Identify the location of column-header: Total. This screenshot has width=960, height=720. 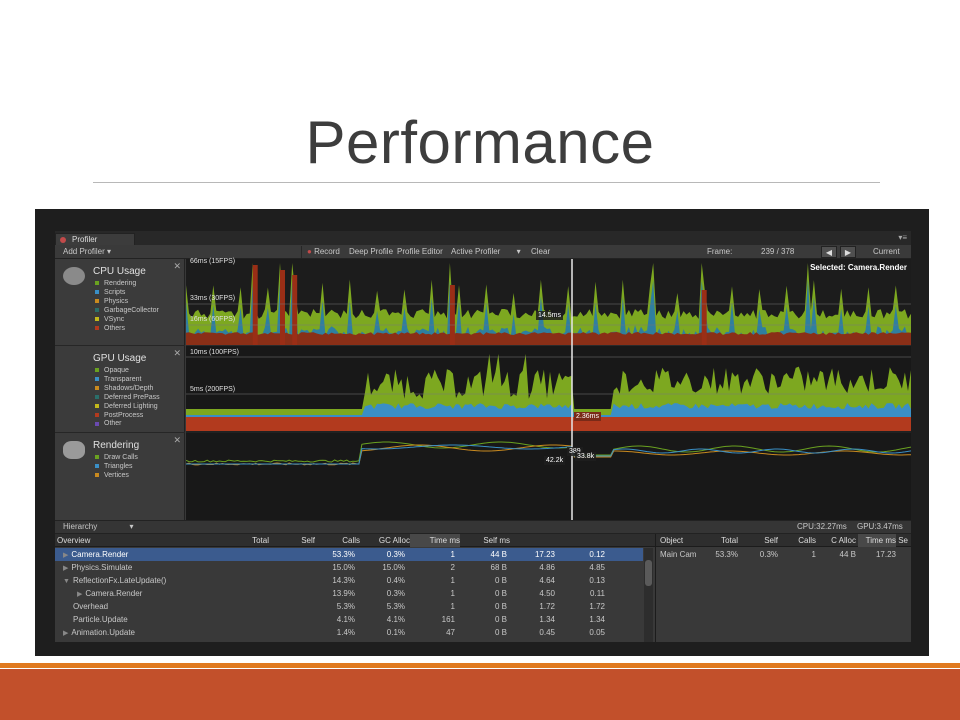
(260, 540).